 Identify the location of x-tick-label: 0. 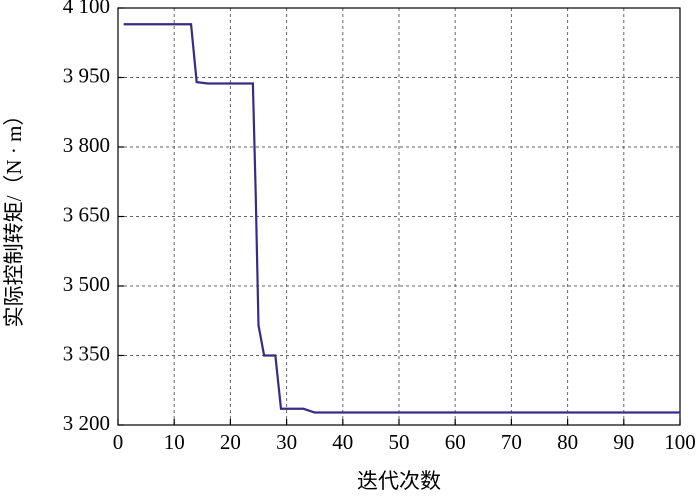
(118, 442).